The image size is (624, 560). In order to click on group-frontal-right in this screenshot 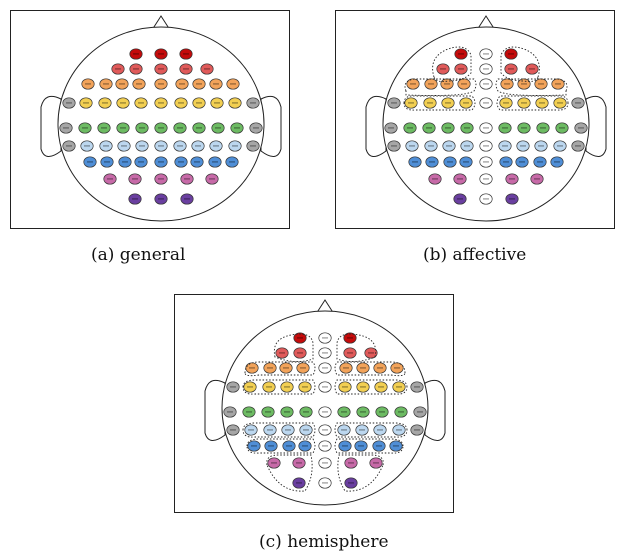, I will do `click(520, 64)`.